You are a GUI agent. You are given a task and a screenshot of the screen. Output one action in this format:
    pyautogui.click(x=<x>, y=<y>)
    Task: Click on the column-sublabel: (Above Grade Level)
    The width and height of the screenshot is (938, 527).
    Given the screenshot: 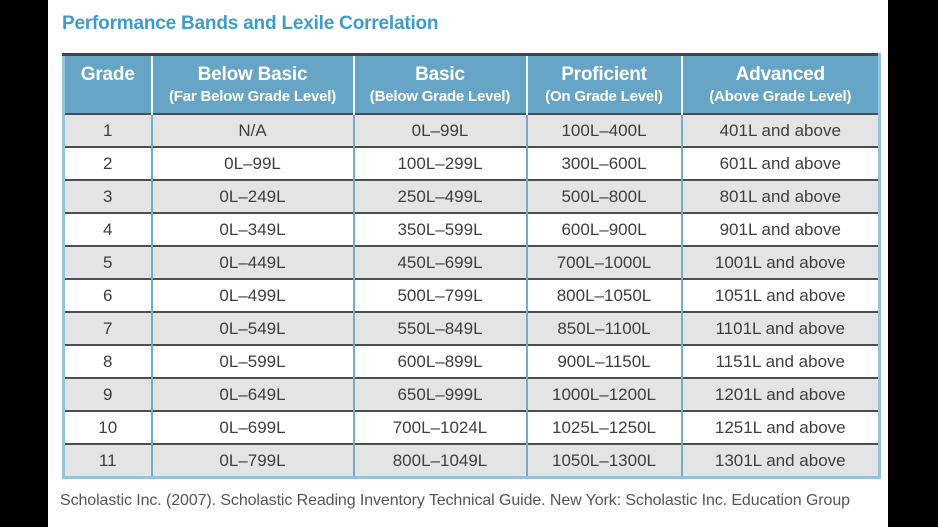 What is the action you would take?
    pyautogui.click(x=780, y=96)
    